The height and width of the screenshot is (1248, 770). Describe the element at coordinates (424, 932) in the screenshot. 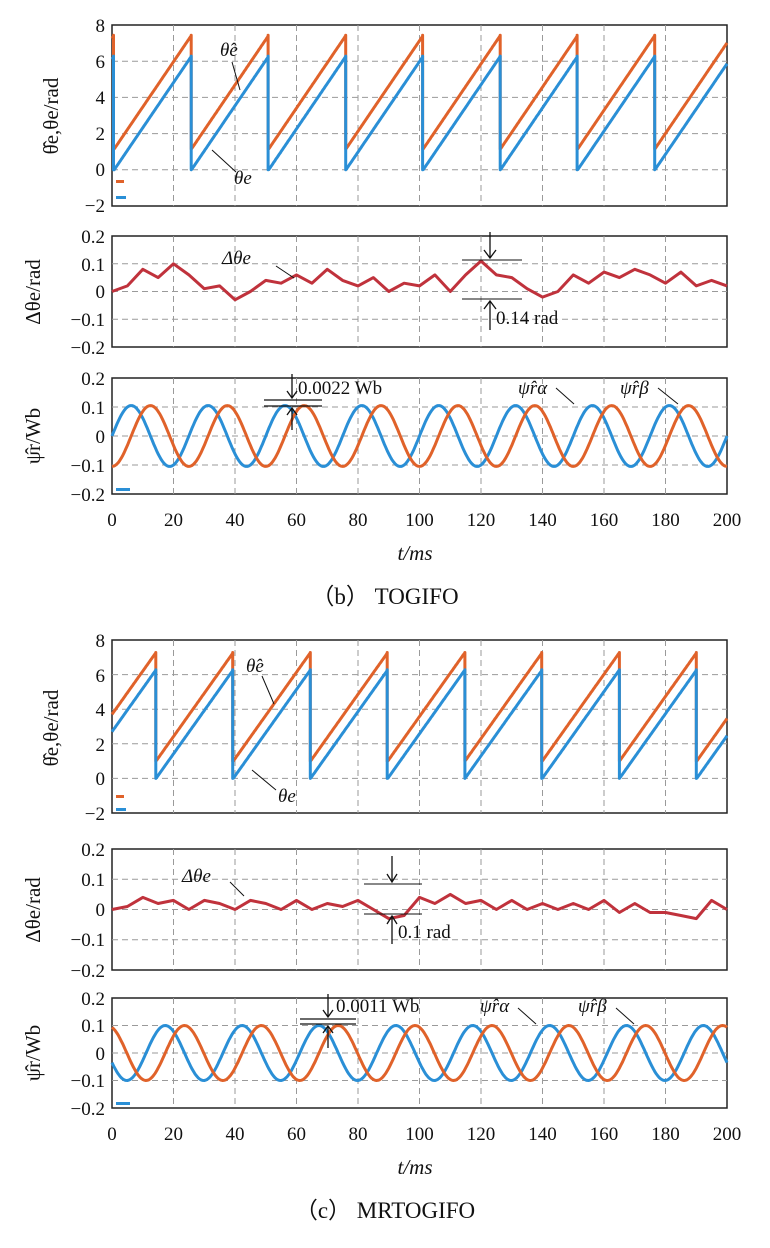

I see `annotation-label: 0.1 rad` at that location.